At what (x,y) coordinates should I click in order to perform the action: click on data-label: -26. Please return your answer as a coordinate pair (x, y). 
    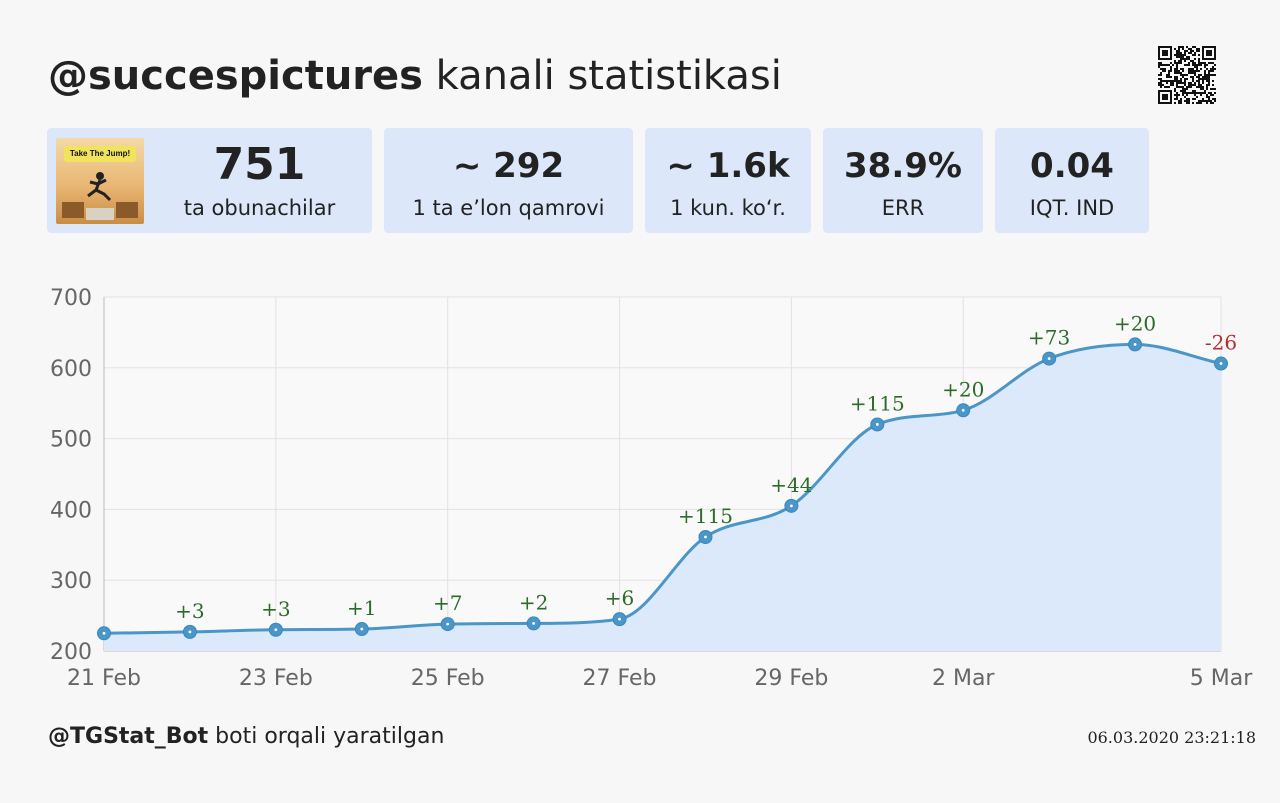
    Looking at the image, I should click on (1221, 343).